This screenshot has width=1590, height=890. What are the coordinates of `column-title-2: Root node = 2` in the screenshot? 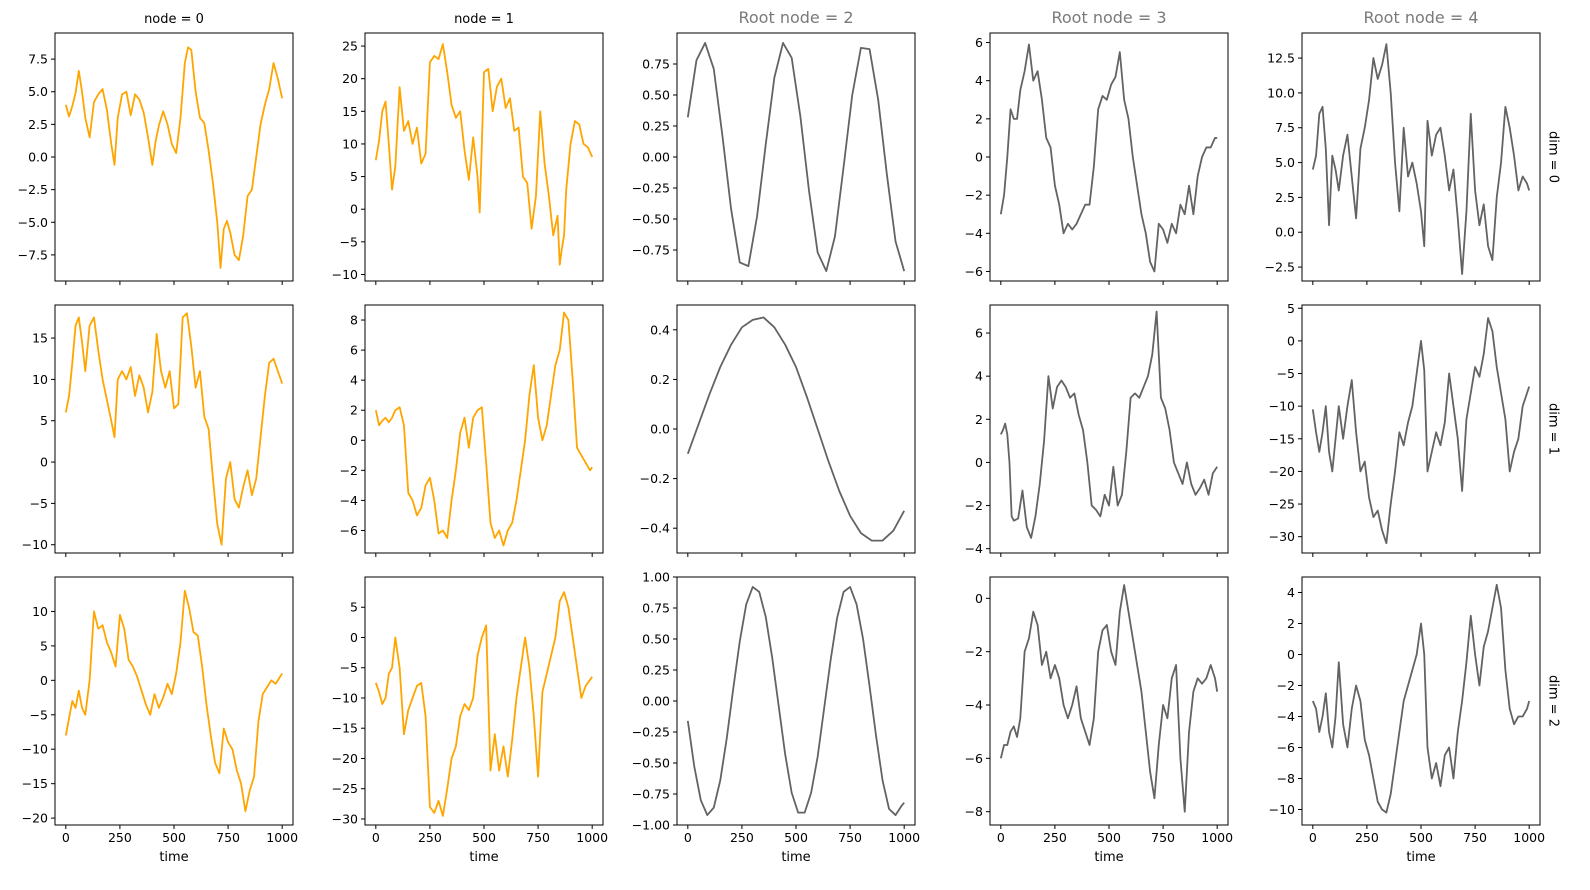 It's located at (795, 17).